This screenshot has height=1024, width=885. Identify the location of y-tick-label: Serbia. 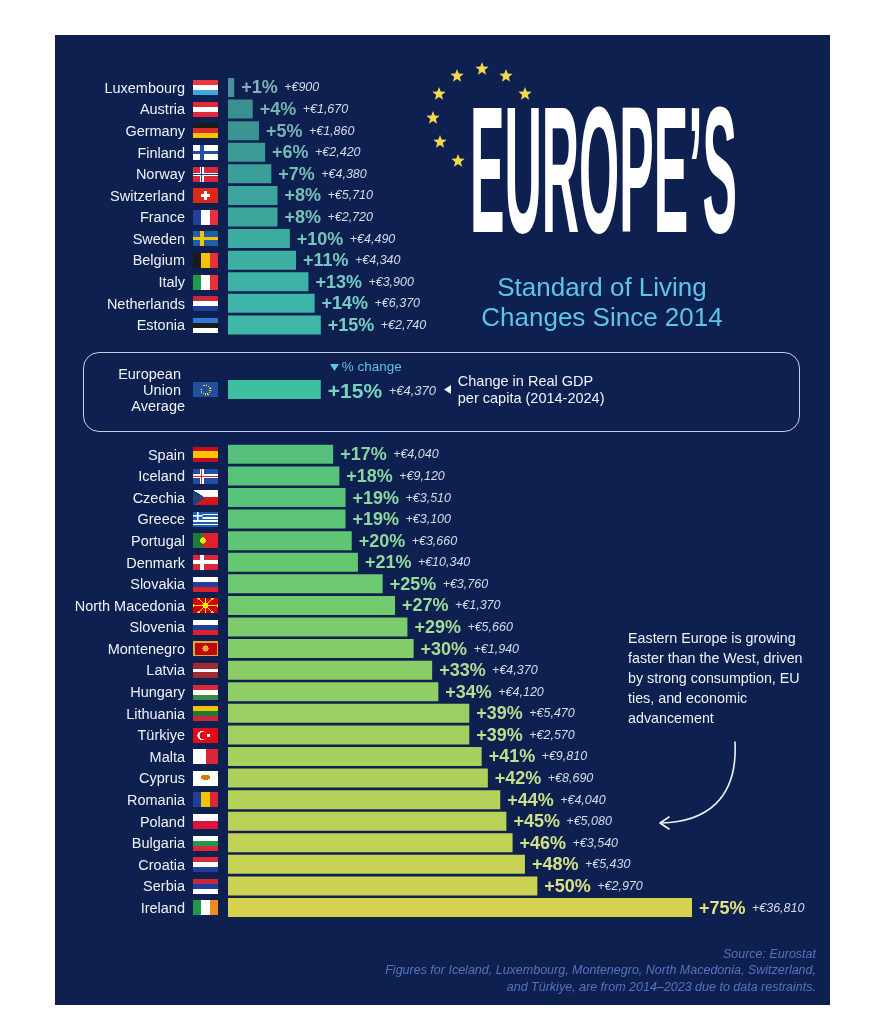
(164, 886).